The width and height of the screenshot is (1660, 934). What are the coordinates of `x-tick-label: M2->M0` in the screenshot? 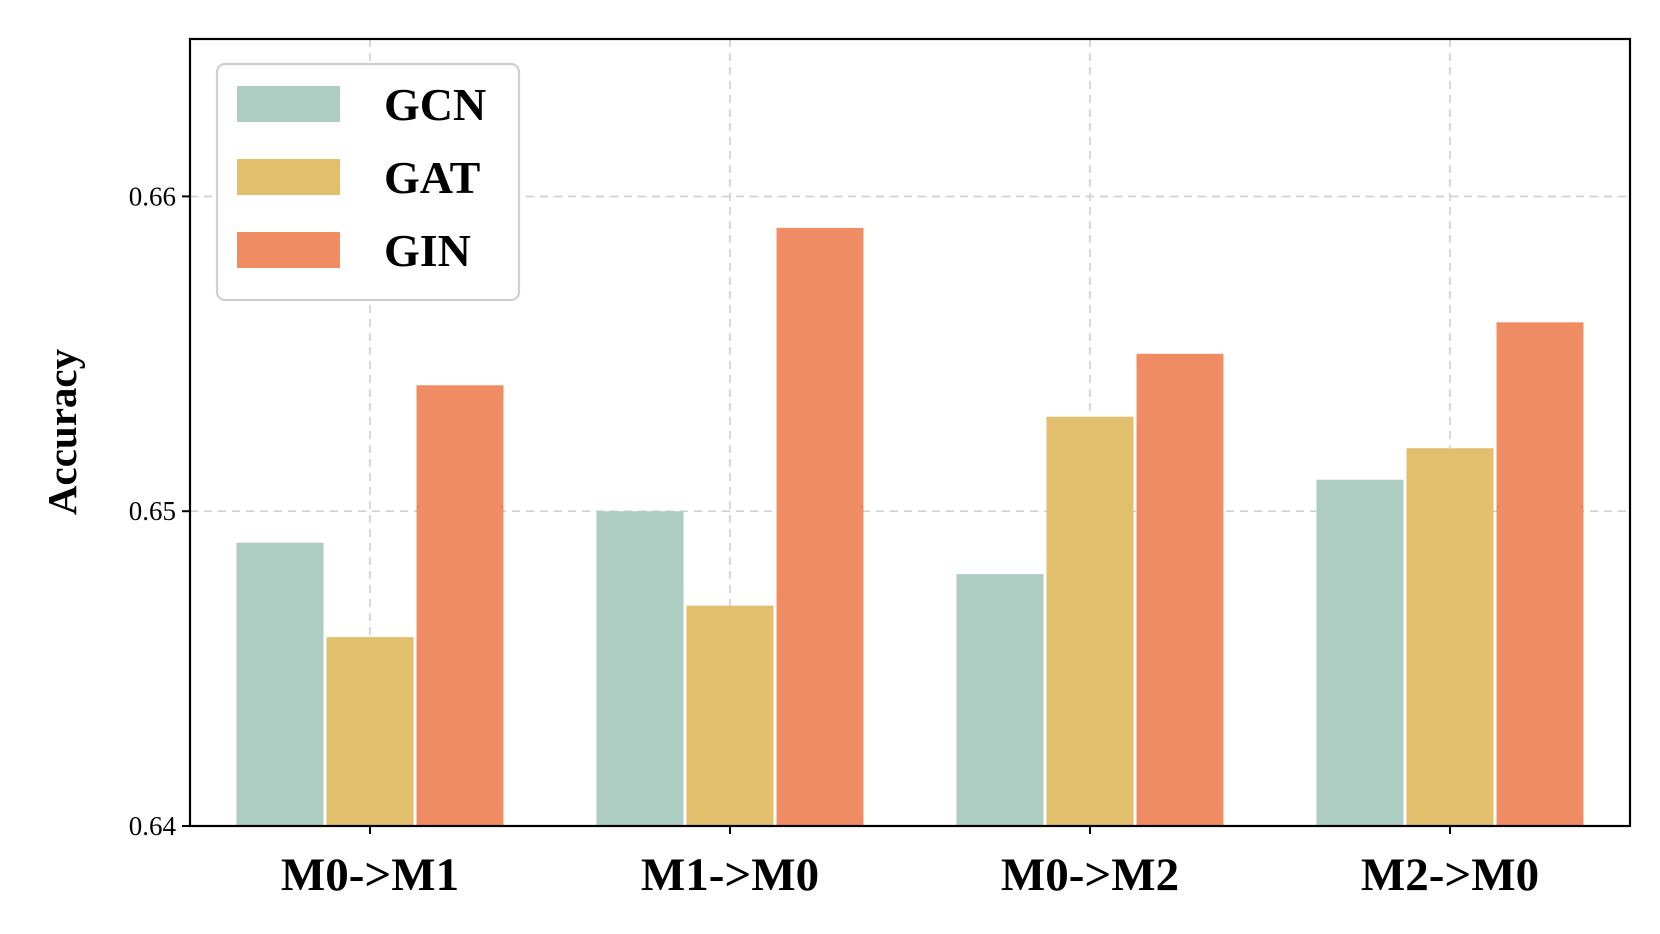 It's located at (1450, 875).